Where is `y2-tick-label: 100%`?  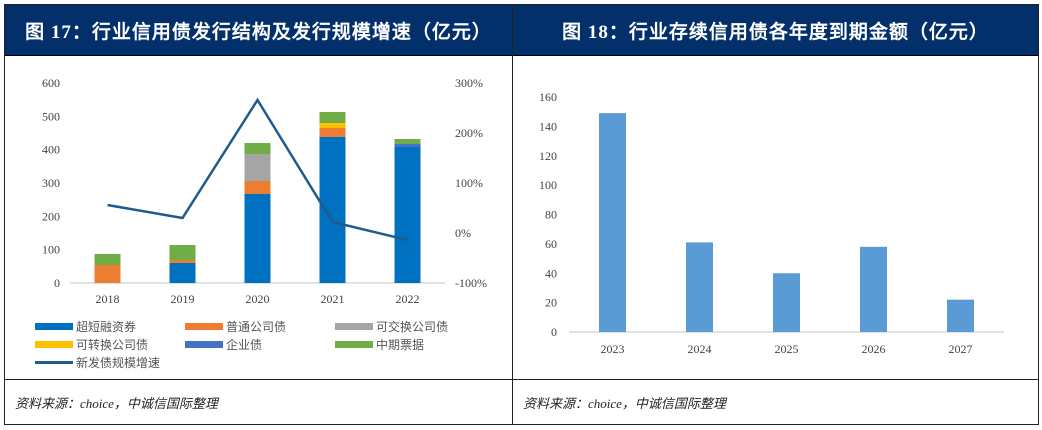
y2-tick-label: 100% is located at coordinates (469, 183).